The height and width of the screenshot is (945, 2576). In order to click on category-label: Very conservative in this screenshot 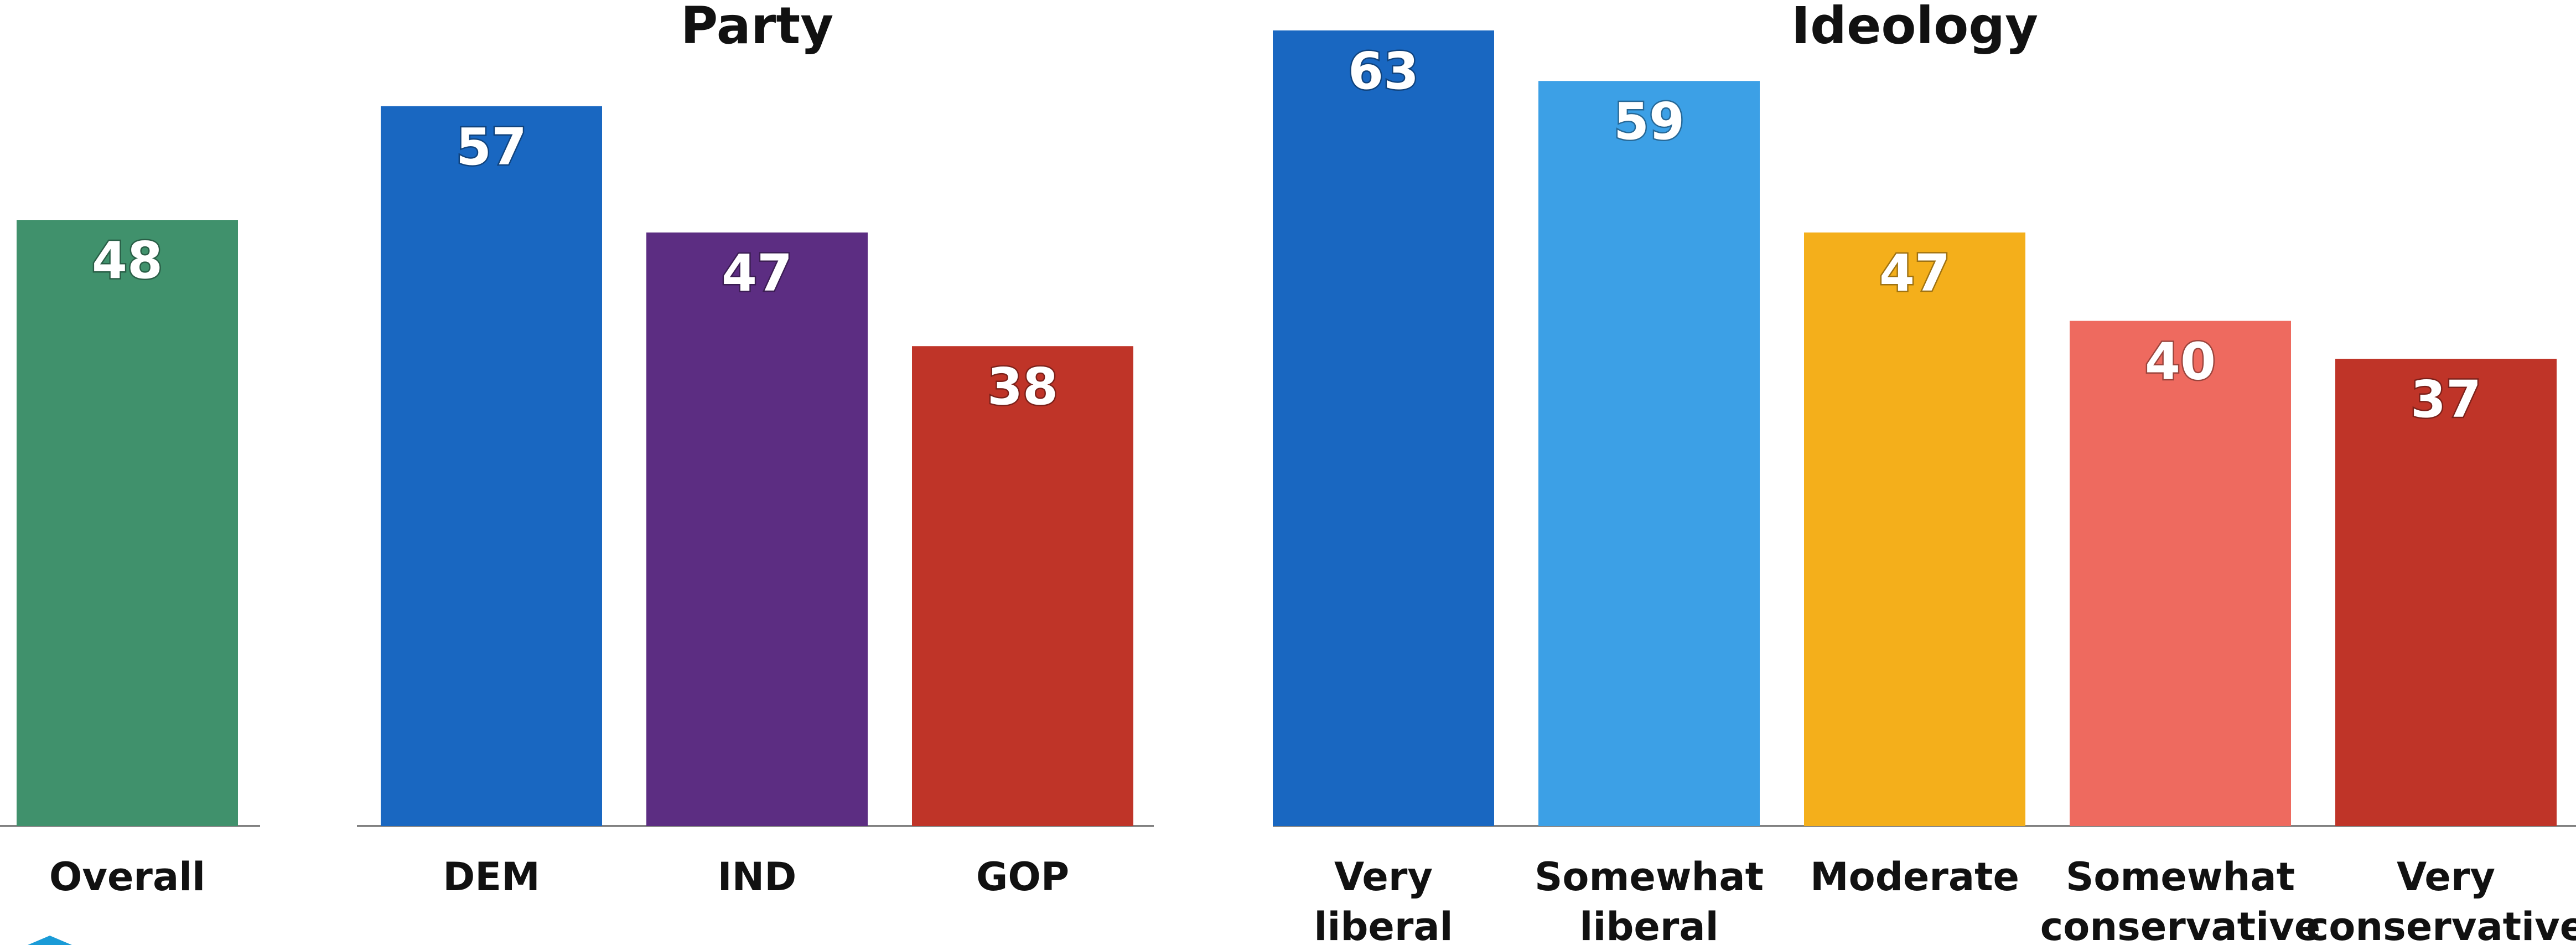, I will do `click(2441, 899)`.